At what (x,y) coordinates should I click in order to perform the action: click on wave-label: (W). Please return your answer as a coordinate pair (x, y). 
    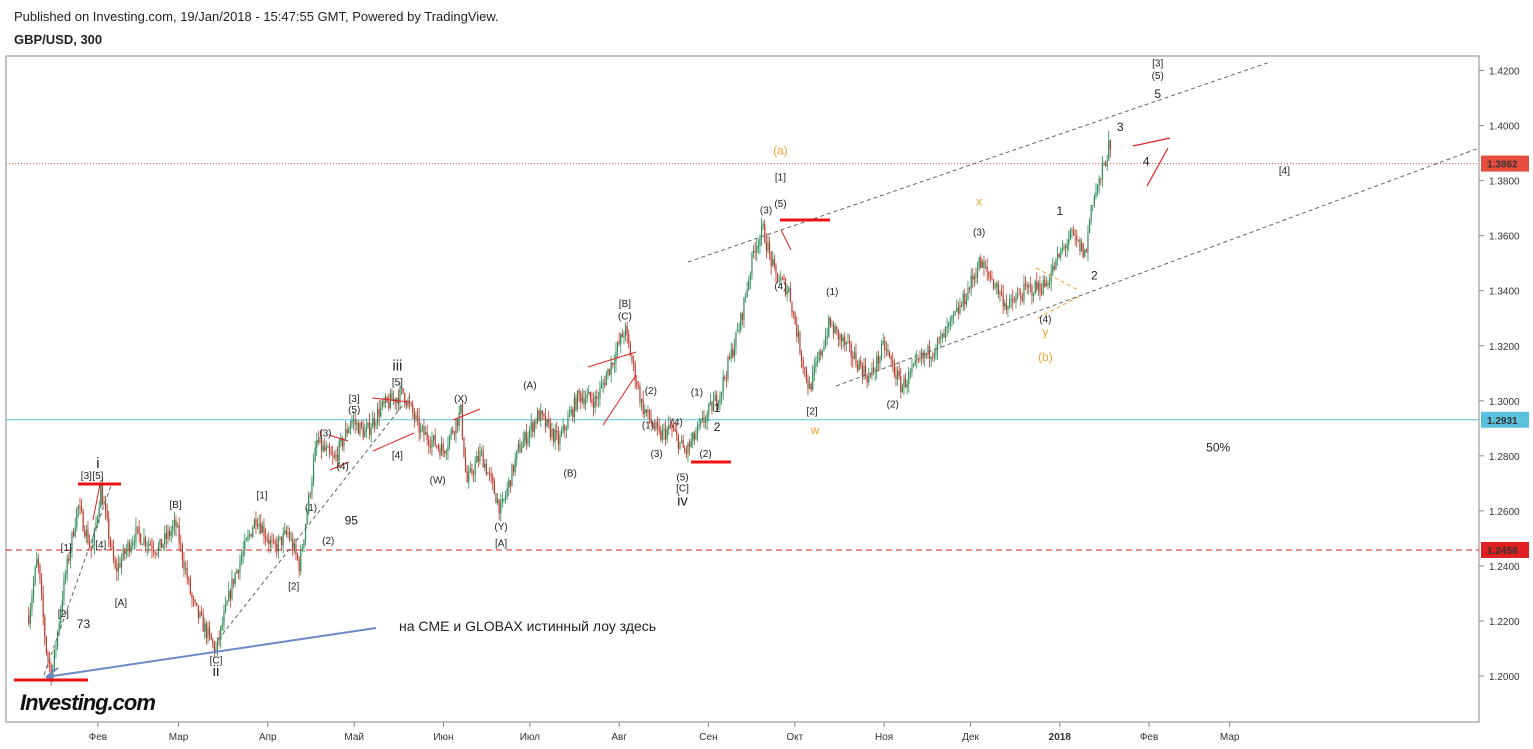
    Looking at the image, I should click on (438, 480).